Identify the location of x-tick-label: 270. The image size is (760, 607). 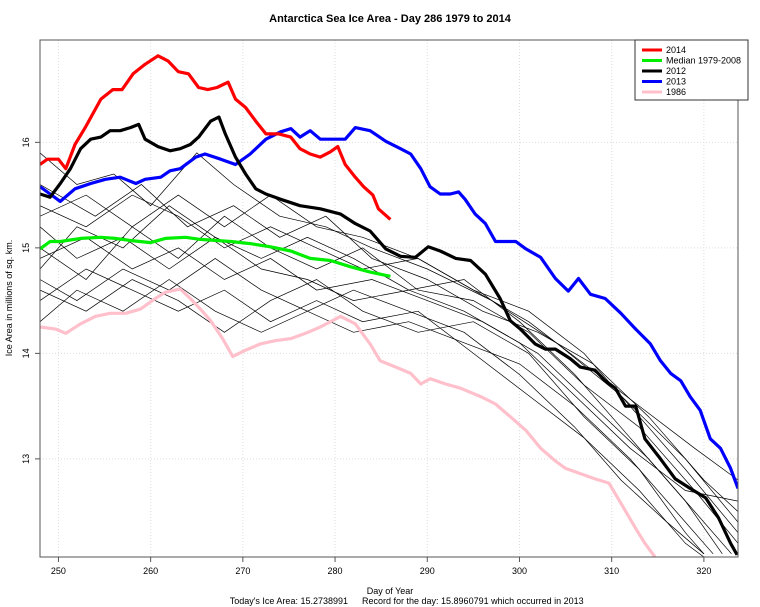
(242, 571).